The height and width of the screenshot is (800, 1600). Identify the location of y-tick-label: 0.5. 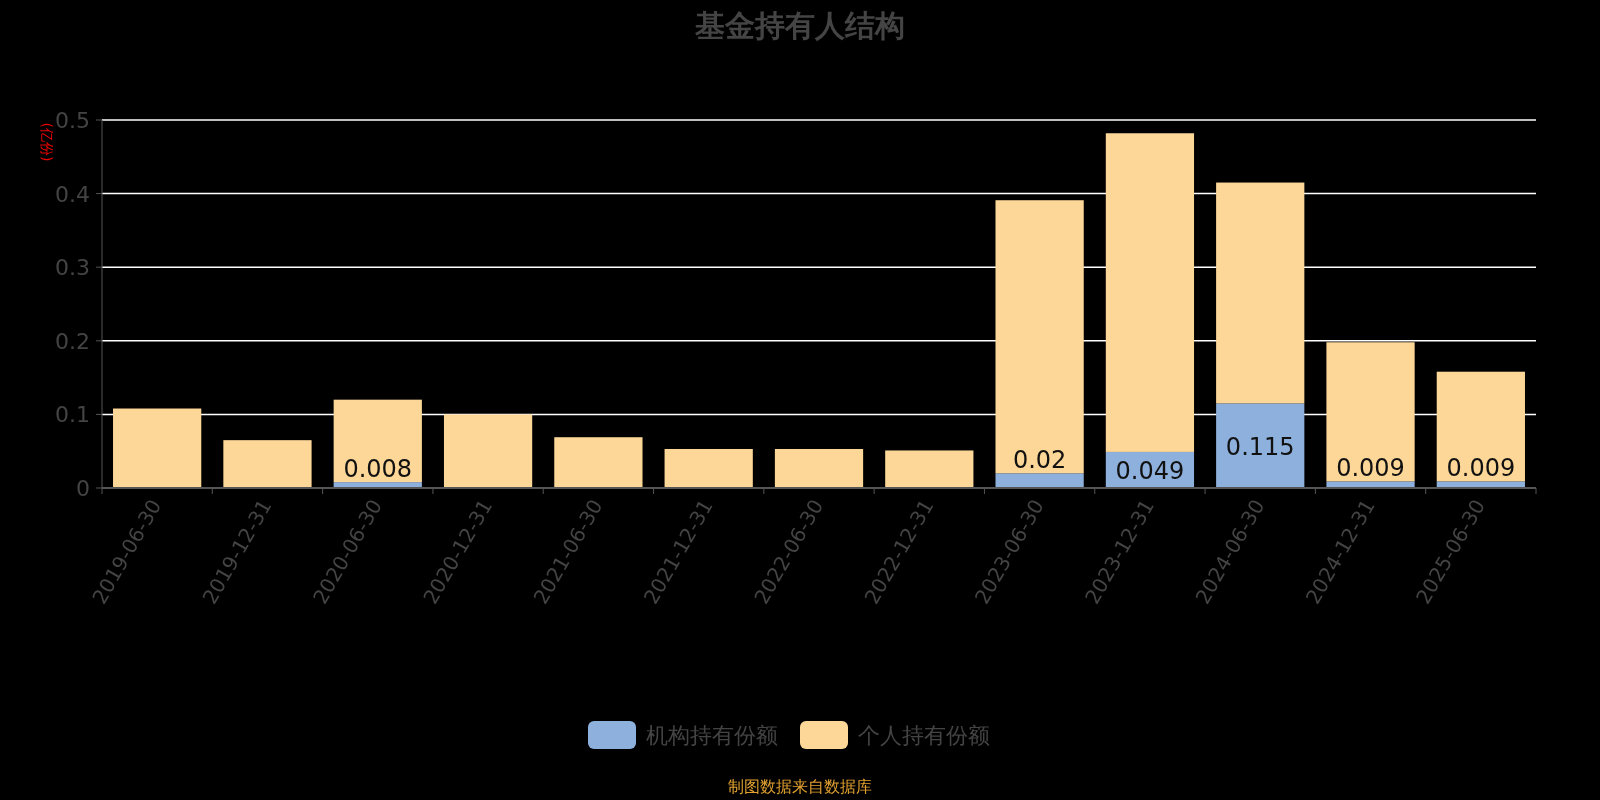
(72, 120).